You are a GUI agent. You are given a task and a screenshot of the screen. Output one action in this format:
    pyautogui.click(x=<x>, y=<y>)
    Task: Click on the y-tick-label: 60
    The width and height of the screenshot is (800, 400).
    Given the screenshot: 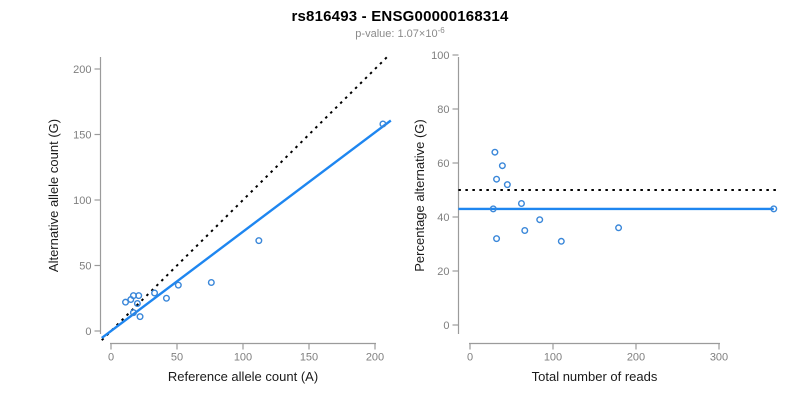 What is the action you would take?
    pyautogui.click(x=443, y=164)
    